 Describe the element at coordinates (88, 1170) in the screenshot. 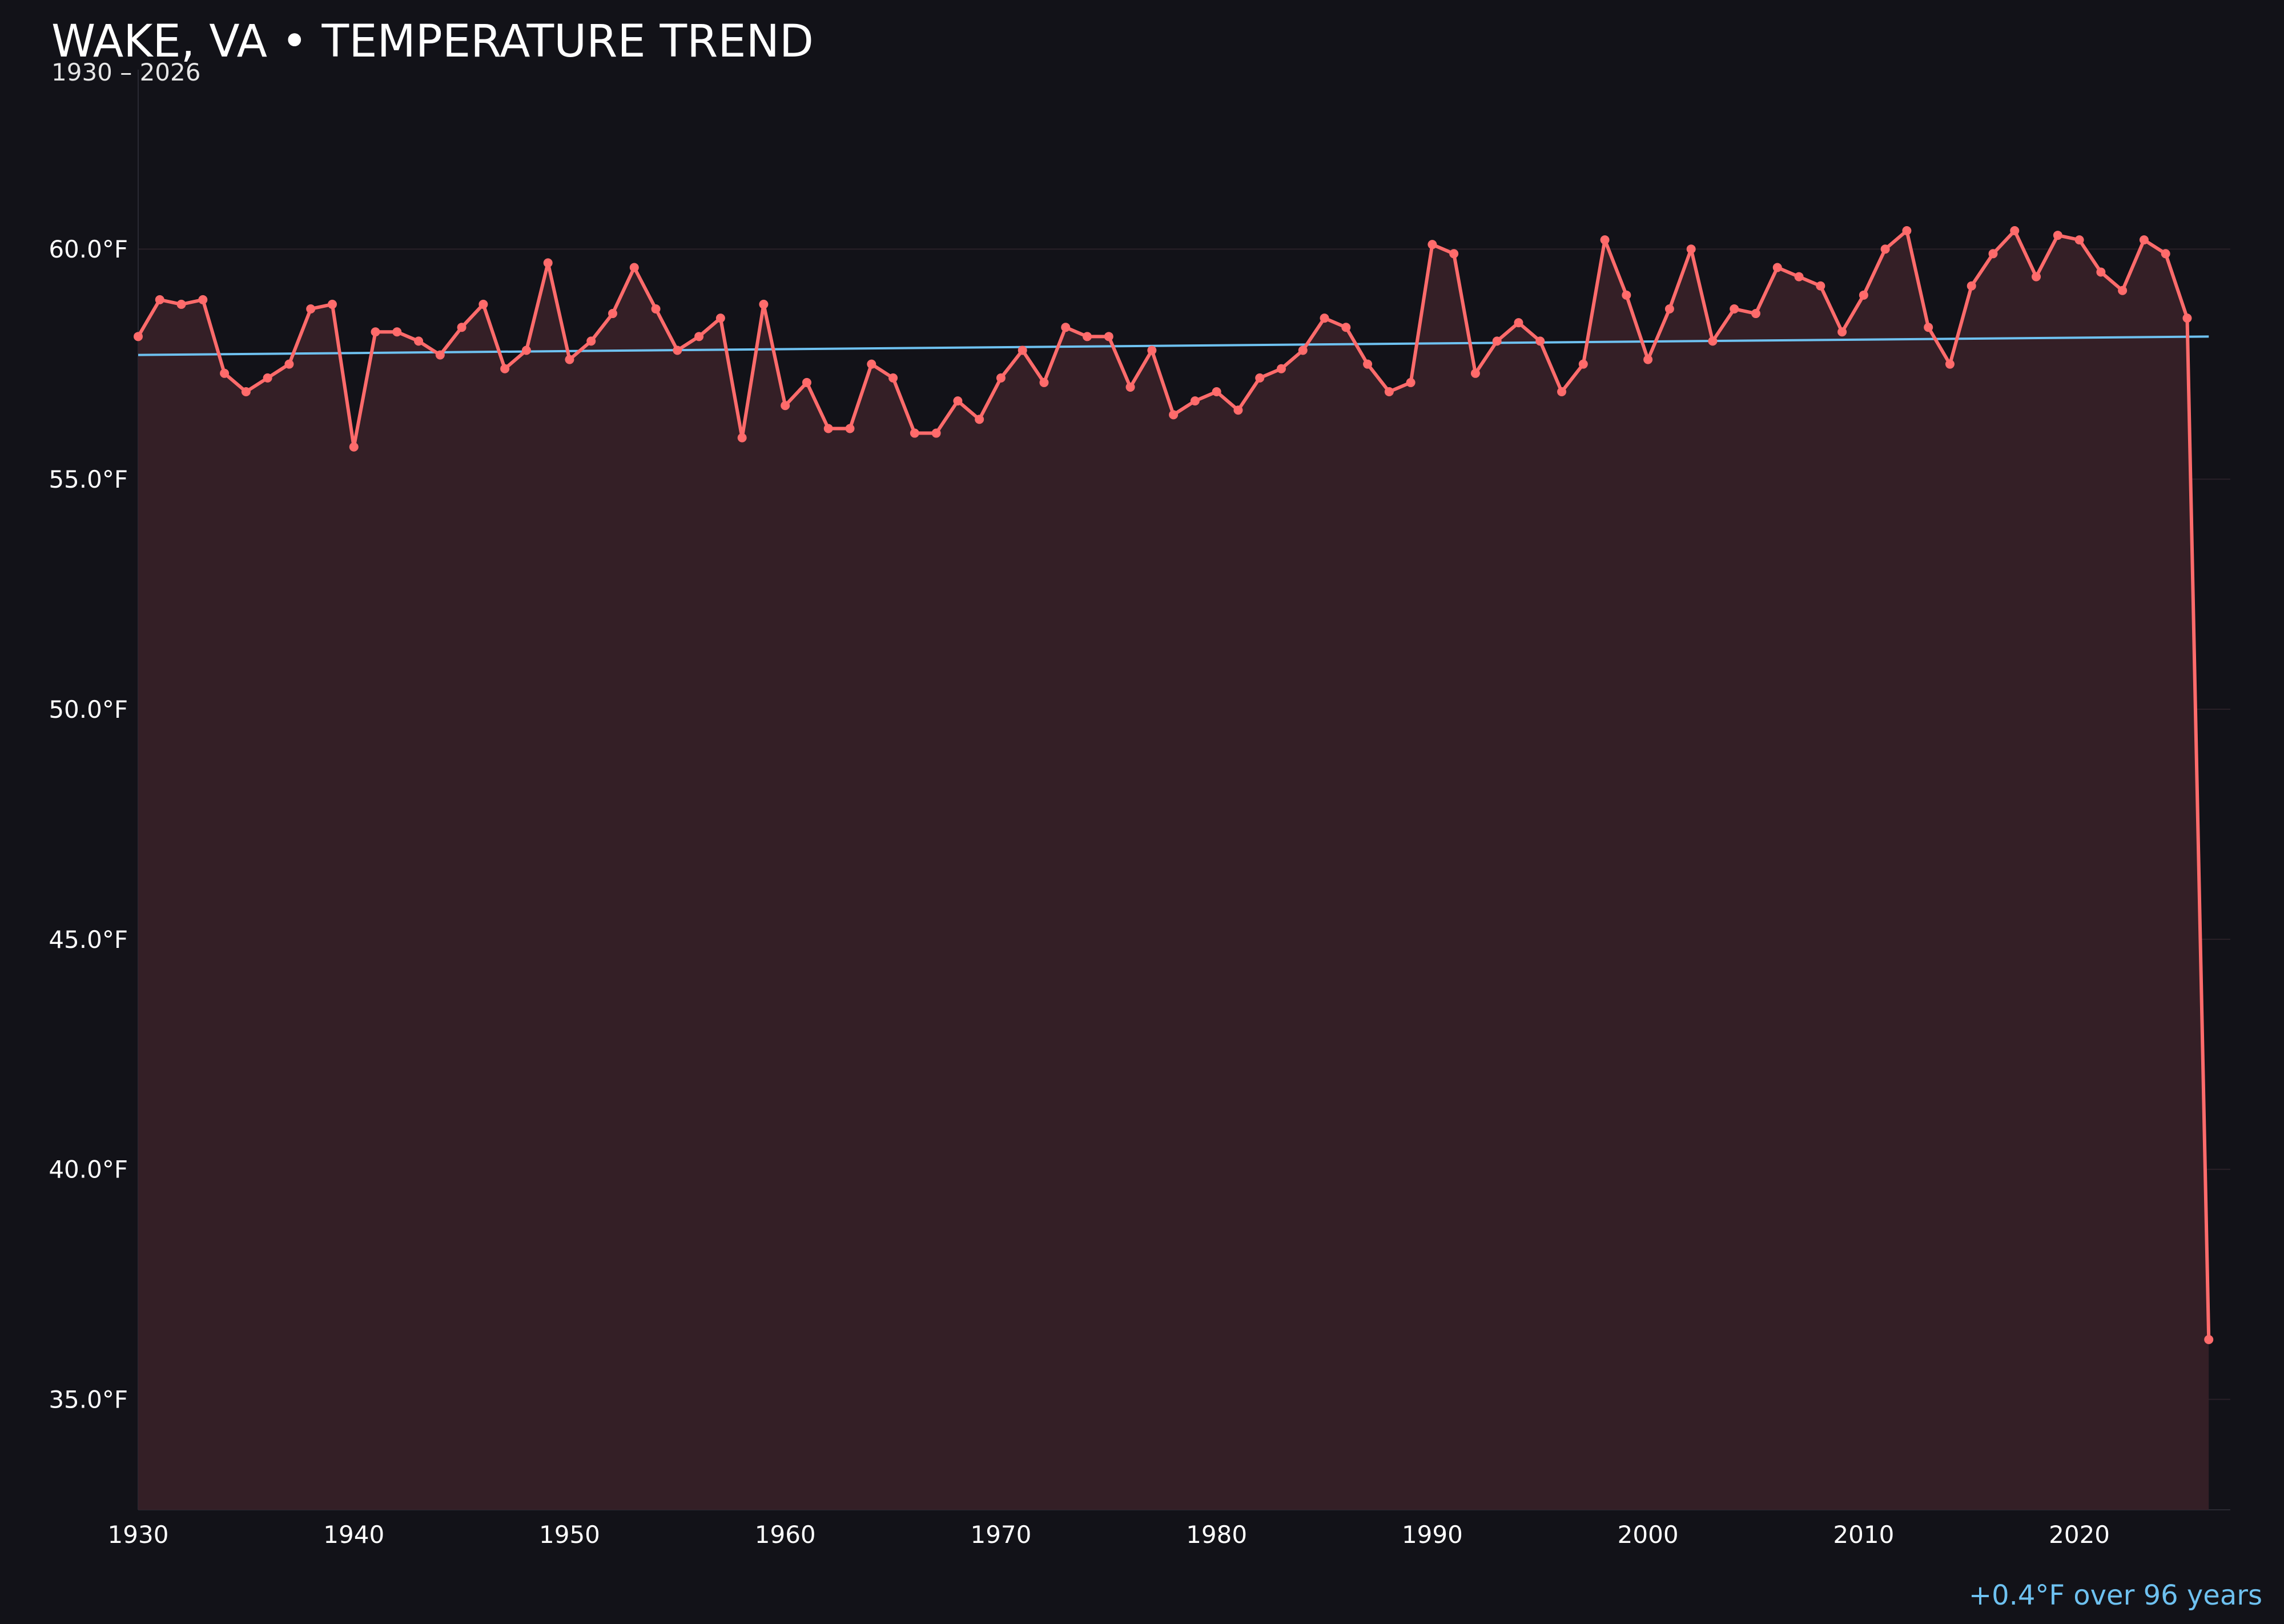

I see `y-tick-label: 40.0°F` at that location.